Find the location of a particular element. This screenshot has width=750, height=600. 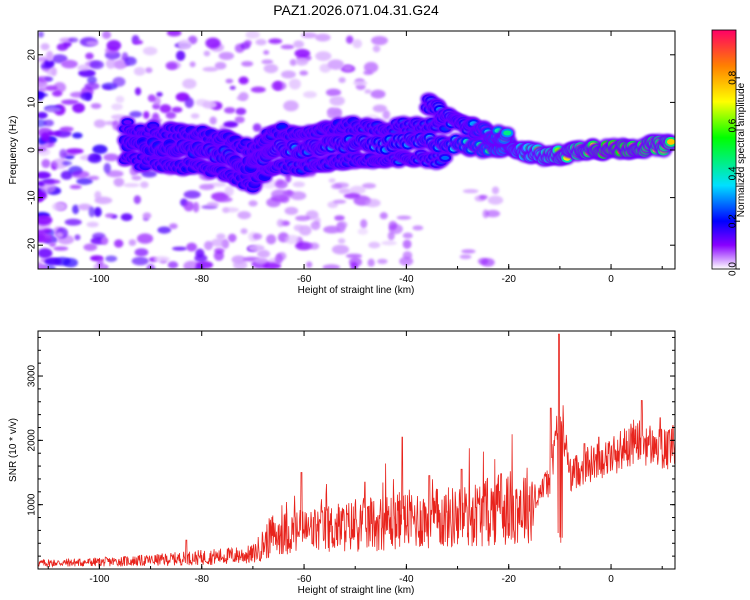

colorbar-tick-label: 0.0 is located at coordinates (733, 269).